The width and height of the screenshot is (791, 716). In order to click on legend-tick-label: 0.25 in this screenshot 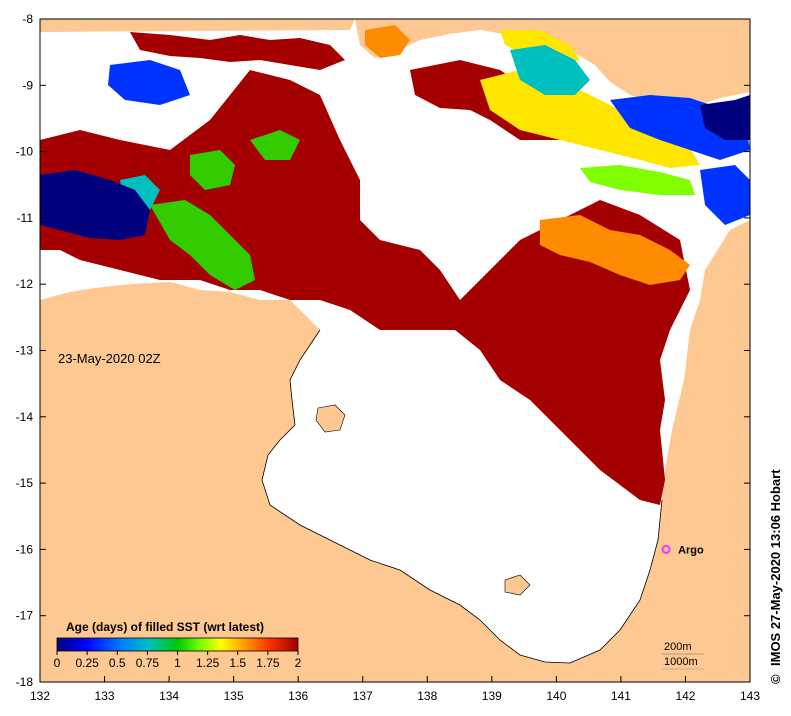, I will do `click(87, 663)`.